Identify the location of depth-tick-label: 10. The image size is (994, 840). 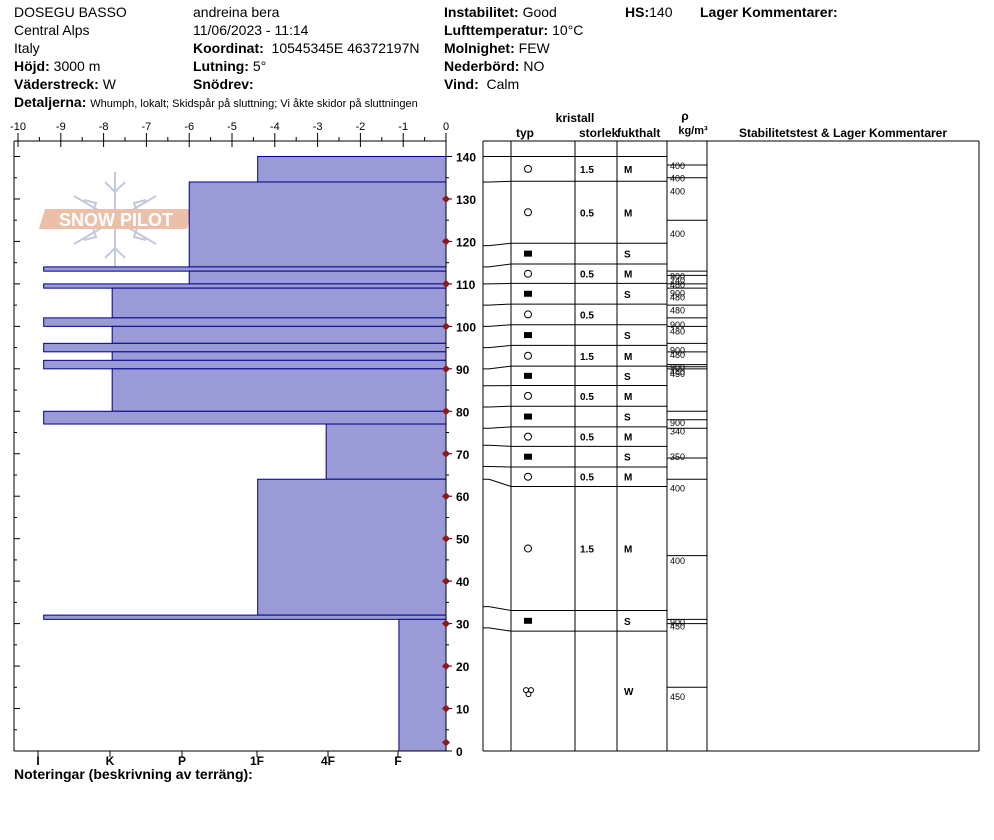
(463, 710).